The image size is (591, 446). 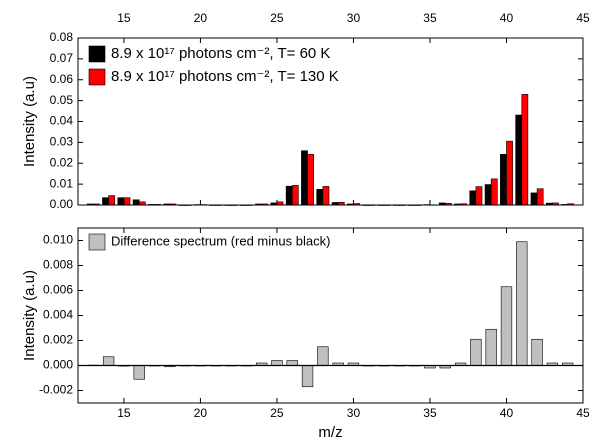 I want to click on y-tick-label: 0.05, so click(x=62, y=100).